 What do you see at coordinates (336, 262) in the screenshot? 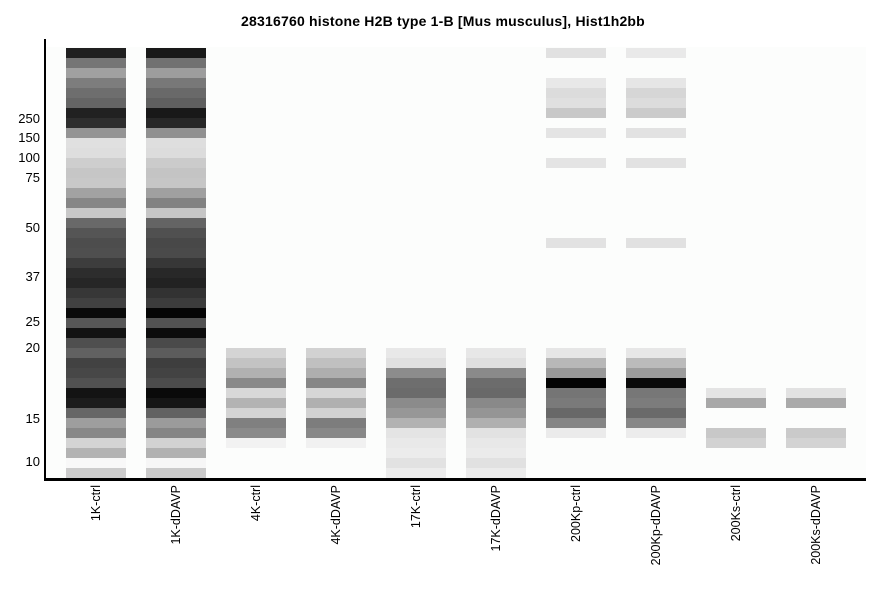
I see `gel-lane-4k-ddavp` at bounding box center [336, 262].